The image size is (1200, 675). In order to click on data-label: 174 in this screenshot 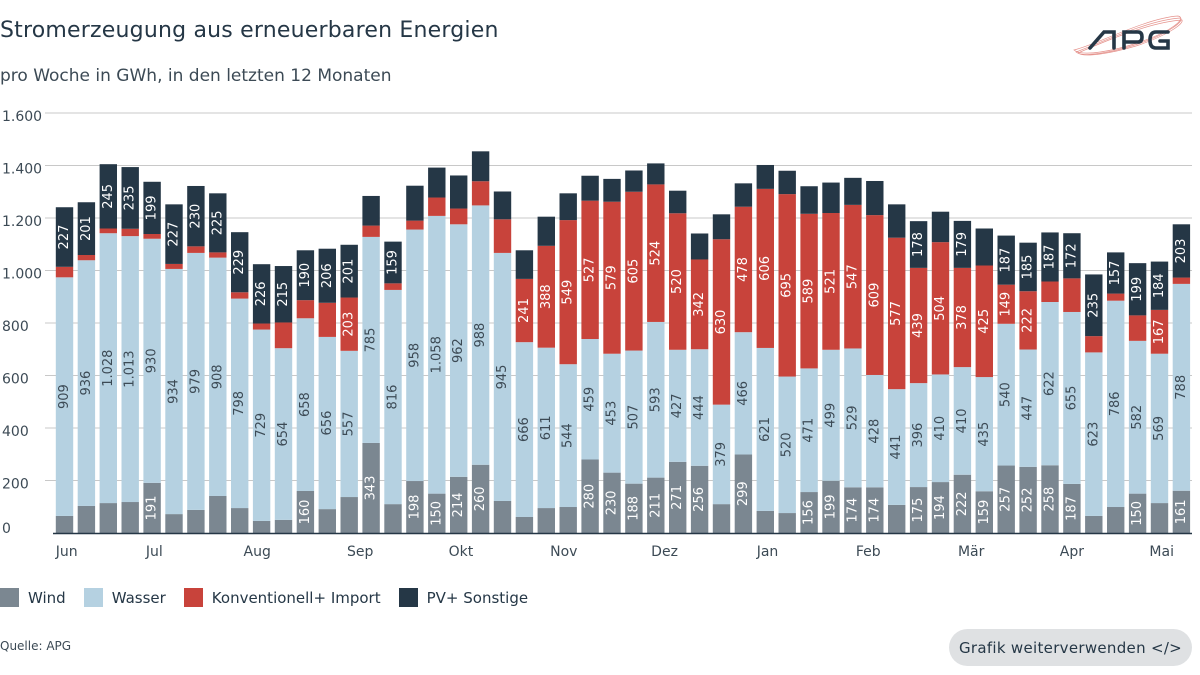, I will do `click(852, 510)`.